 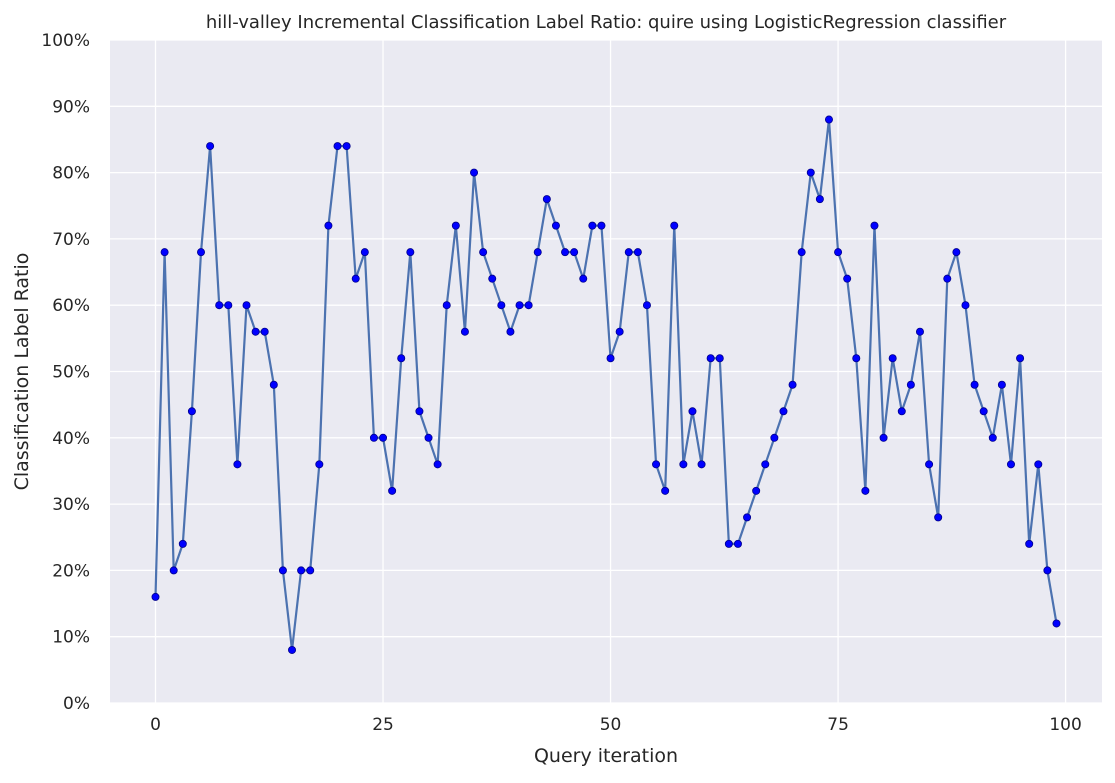 What do you see at coordinates (71, 174) in the screenshot?
I see `y-tick-label: 80%` at bounding box center [71, 174].